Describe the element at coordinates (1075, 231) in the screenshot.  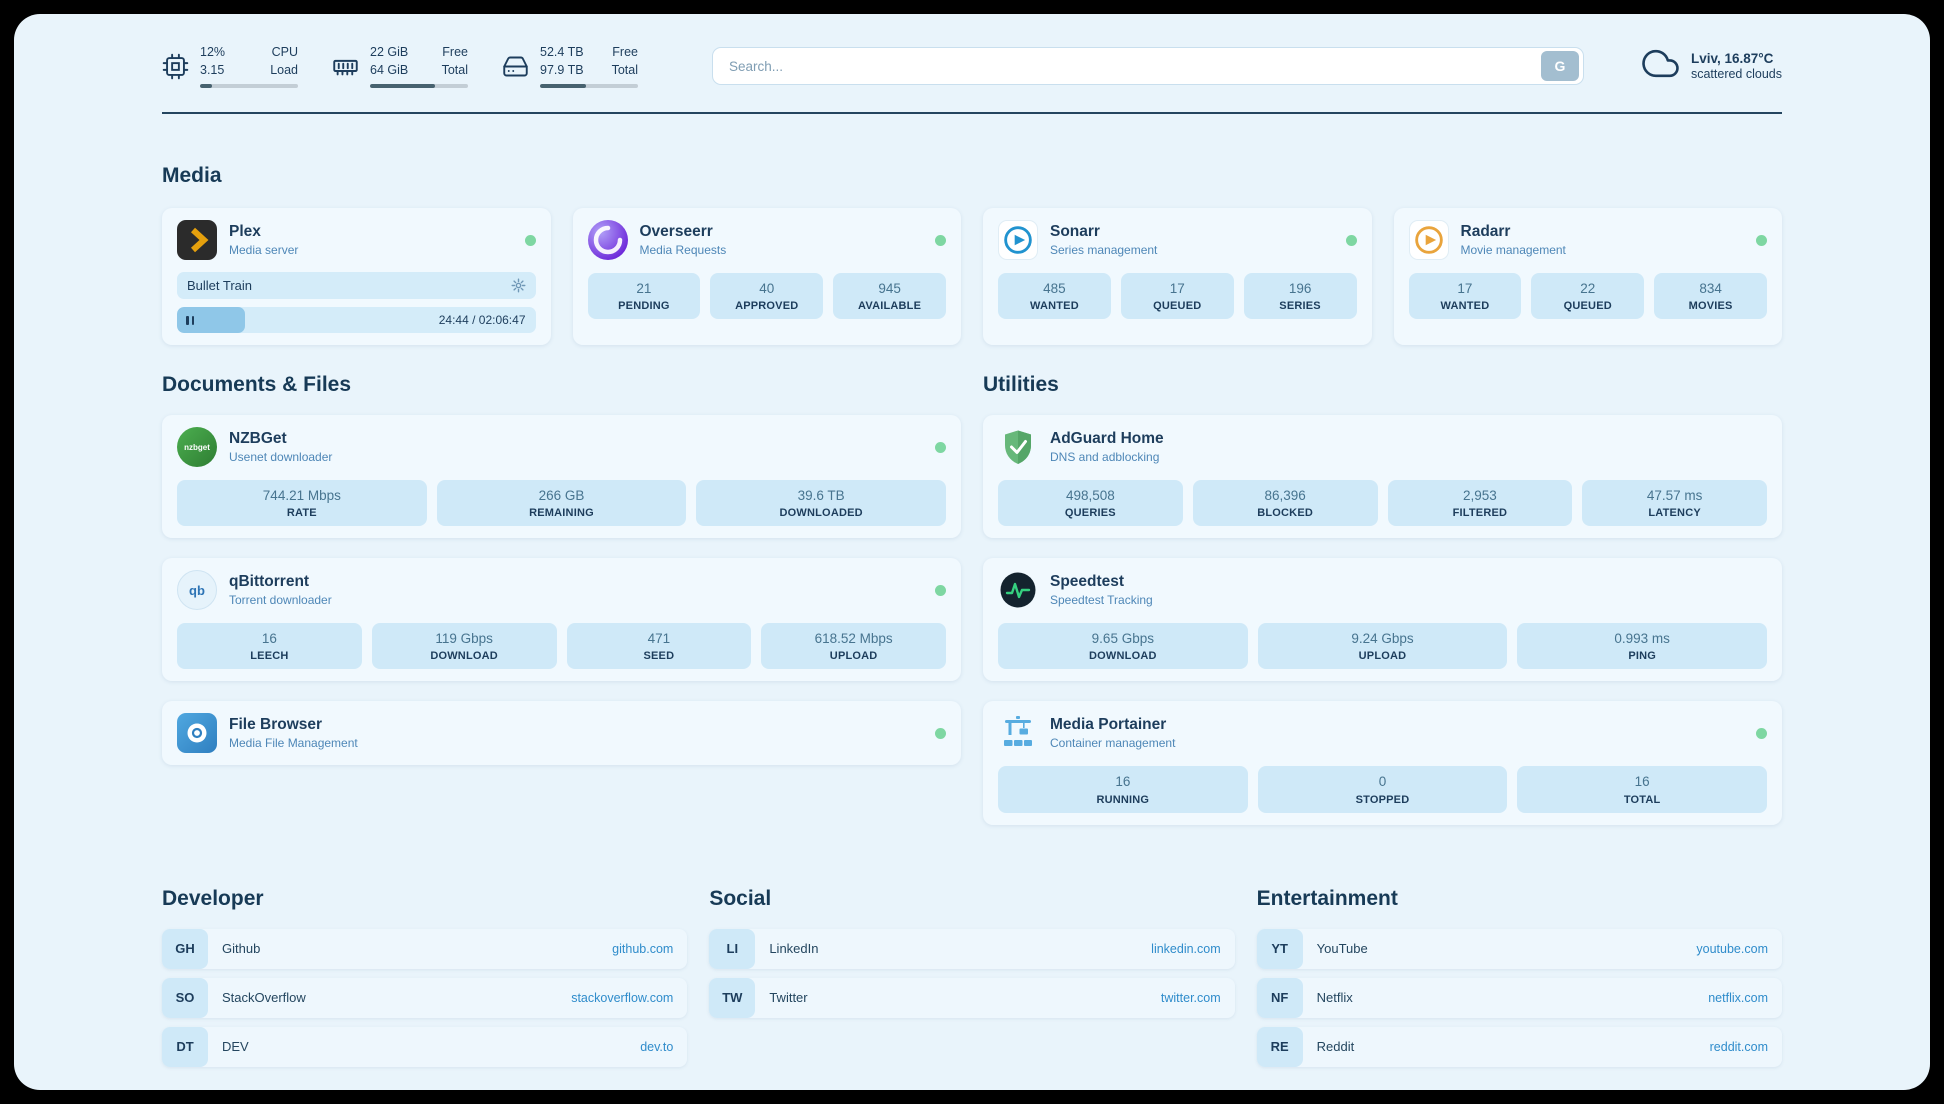
I see `service-title: Sonarr` at that location.